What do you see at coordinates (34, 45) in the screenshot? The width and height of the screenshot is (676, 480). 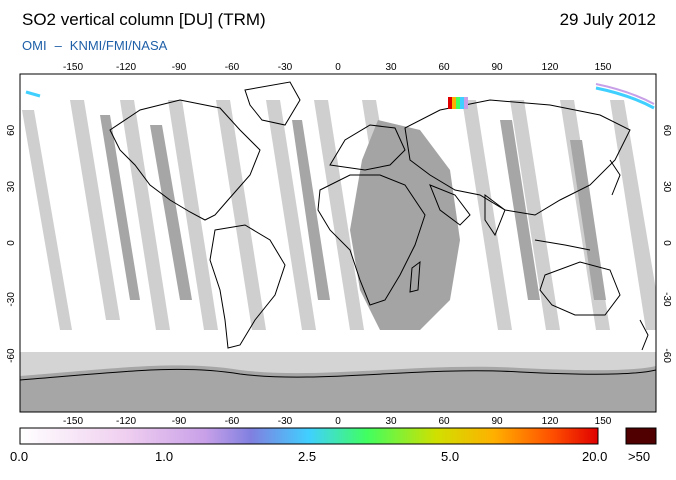 I see `source-prefix: OMI` at bounding box center [34, 45].